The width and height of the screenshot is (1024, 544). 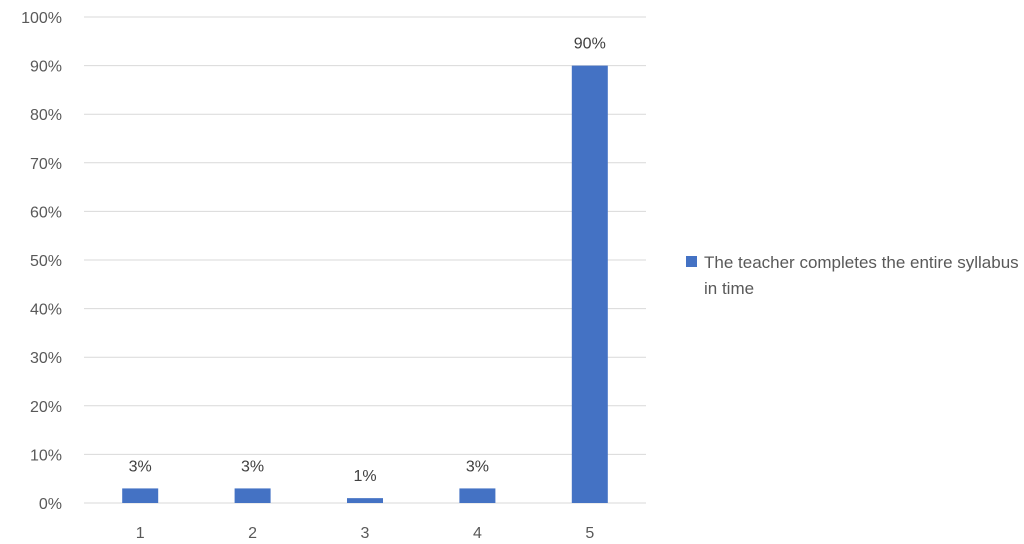 I want to click on y-tick-label: 30%, so click(x=46, y=358).